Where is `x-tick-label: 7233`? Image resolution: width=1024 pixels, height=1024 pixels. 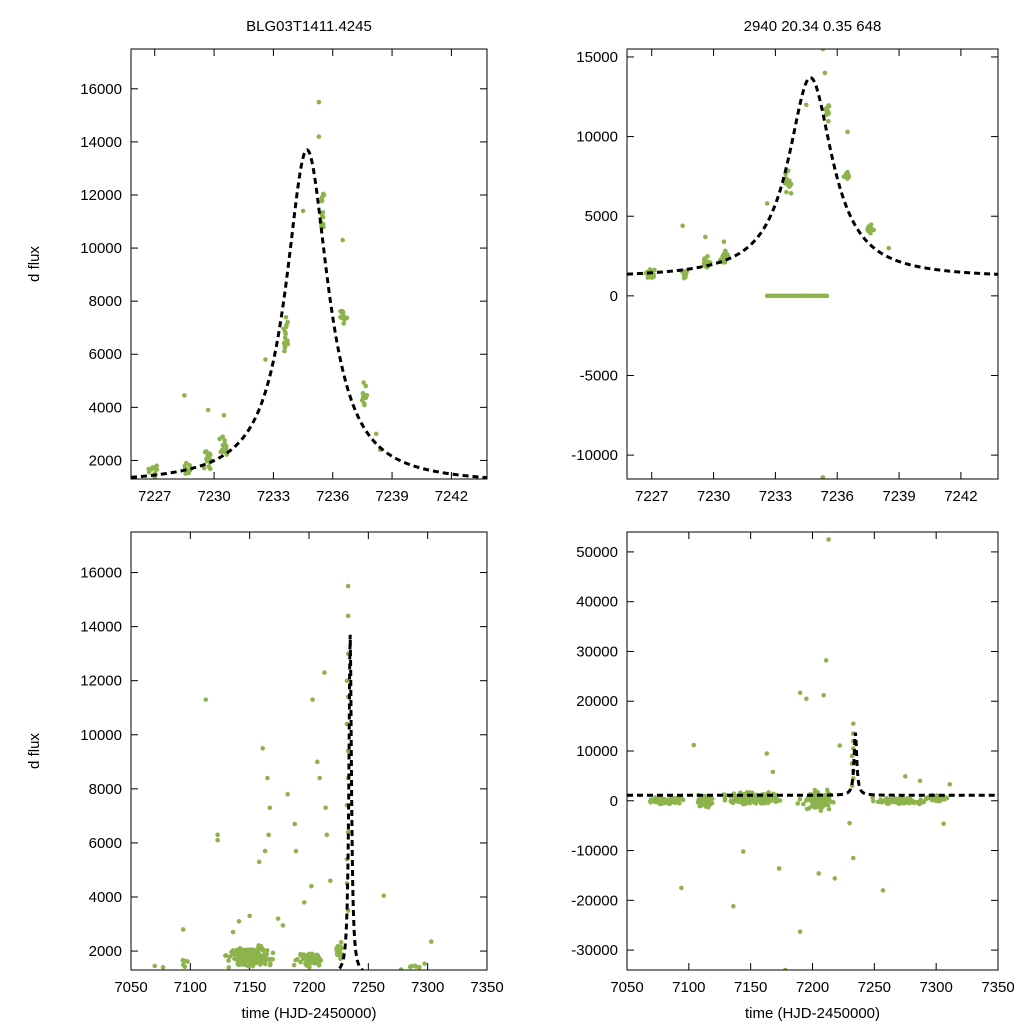
x-tick-label: 7233 is located at coordinates (273, 496).